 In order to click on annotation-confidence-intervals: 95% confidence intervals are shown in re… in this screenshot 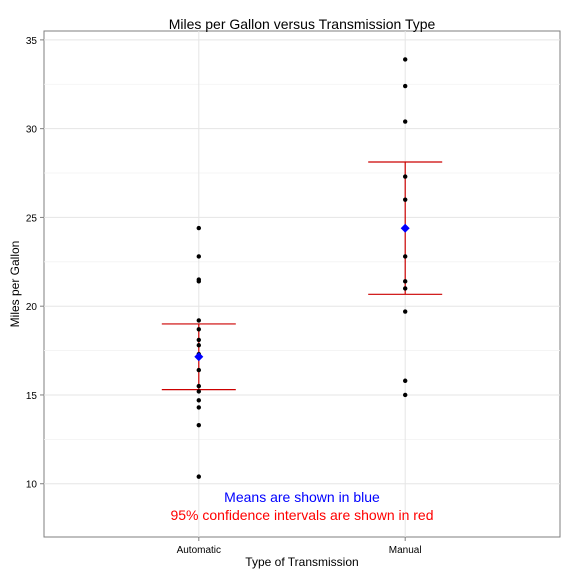, I will do `click(301, 515)`.